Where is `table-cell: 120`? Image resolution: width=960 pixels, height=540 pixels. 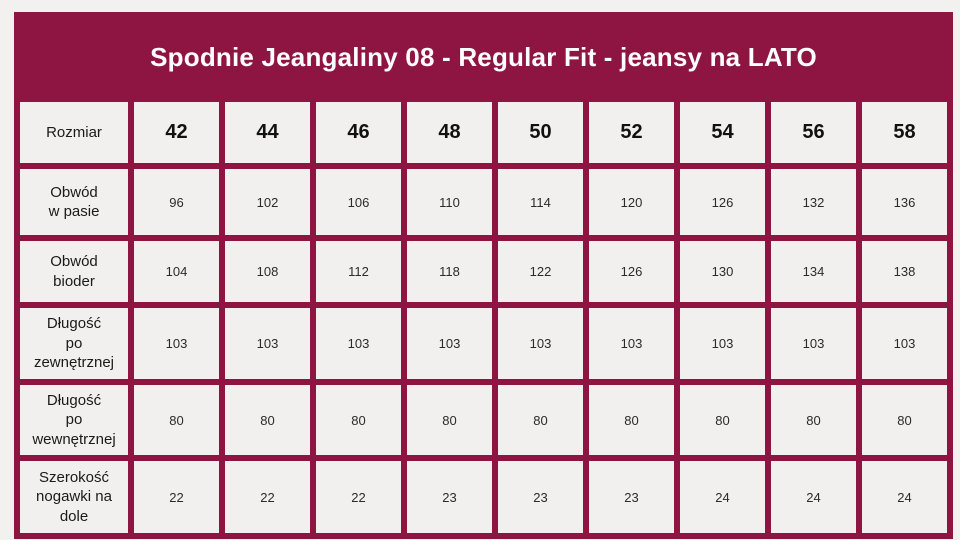 table-cell: 120 is located at coordinates (631, 202).